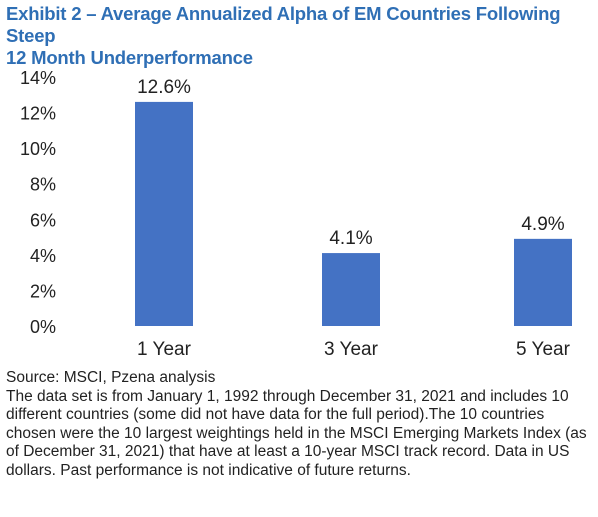 The width and height of the screenshot is (598, 517). What do you see at coordinates (164, 349) in the screenshot?
I see `x-category-label: 1 Year` at bounding box center [164, 349].